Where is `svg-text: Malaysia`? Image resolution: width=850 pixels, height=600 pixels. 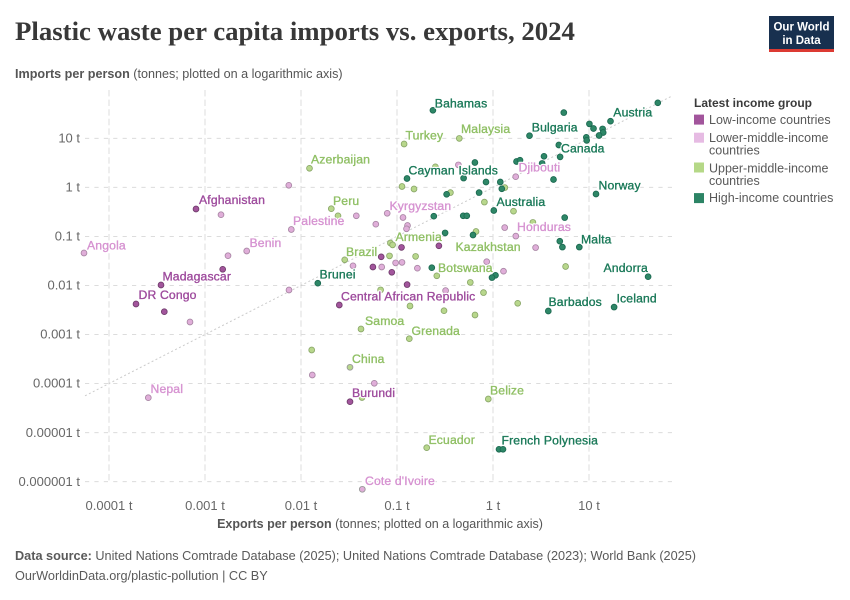 svg-text: Malaysia is located at coordinates (485, 129).